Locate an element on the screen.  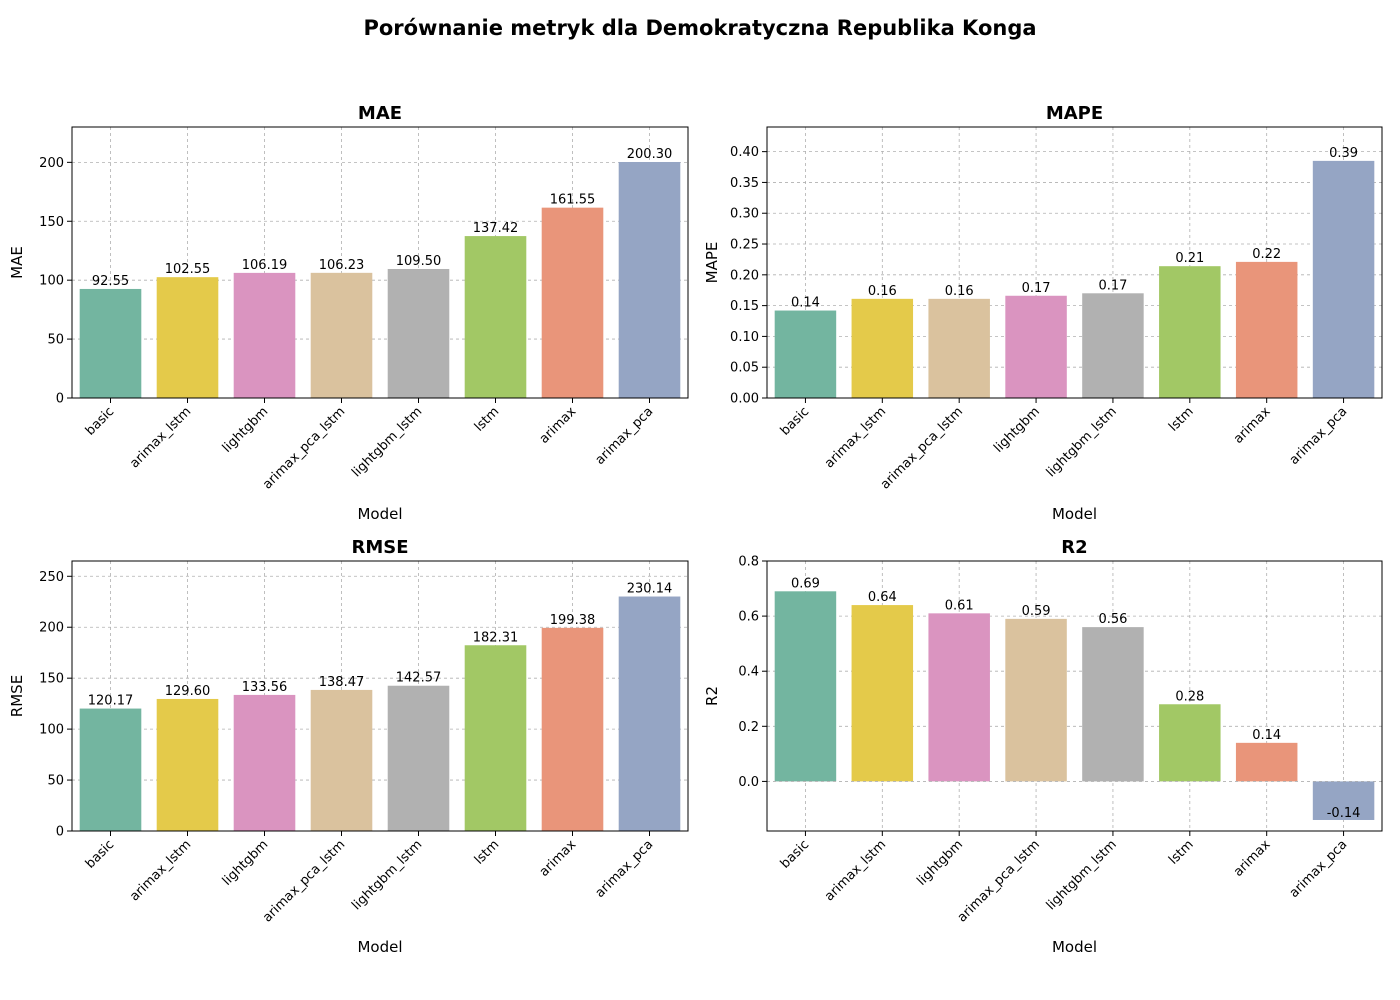
bar-mape-basic is located at coordinates (805, 354).